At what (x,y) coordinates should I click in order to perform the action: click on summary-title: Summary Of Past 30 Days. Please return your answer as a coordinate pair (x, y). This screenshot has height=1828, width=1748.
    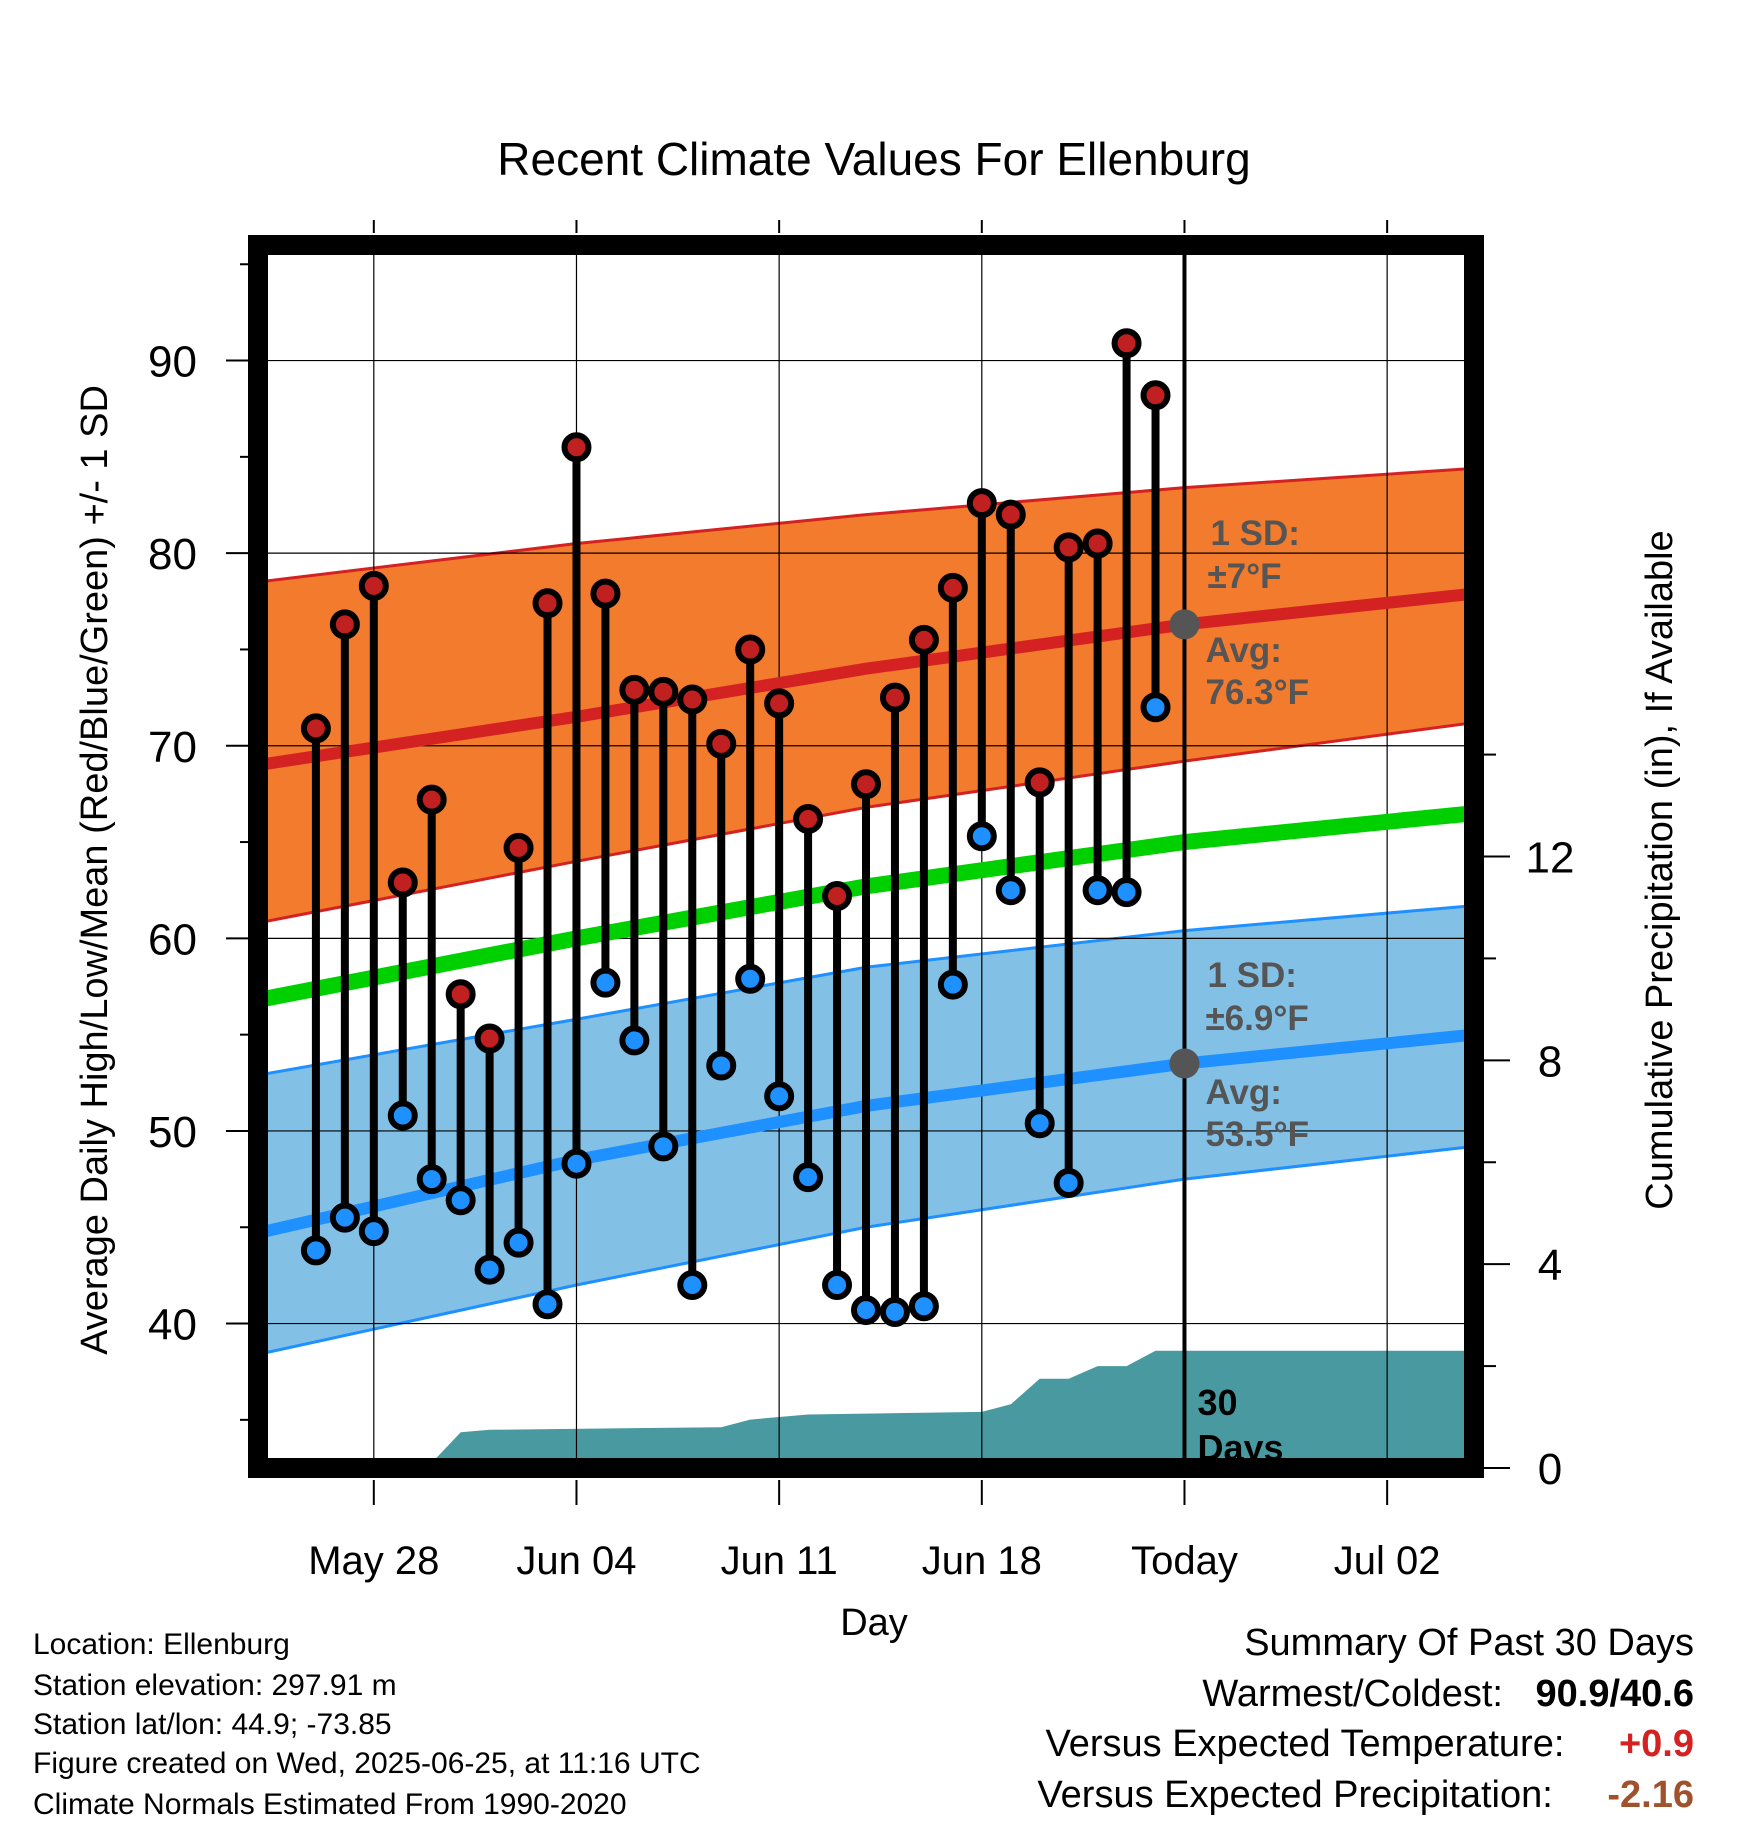
    Looking at the image, I should click on (1469, 1643).